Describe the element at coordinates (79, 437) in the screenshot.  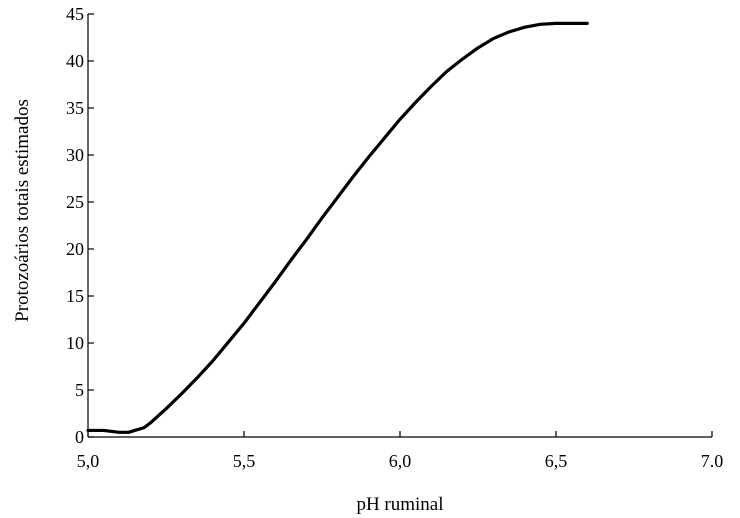
I see `y-tick-label: 0` at that location.